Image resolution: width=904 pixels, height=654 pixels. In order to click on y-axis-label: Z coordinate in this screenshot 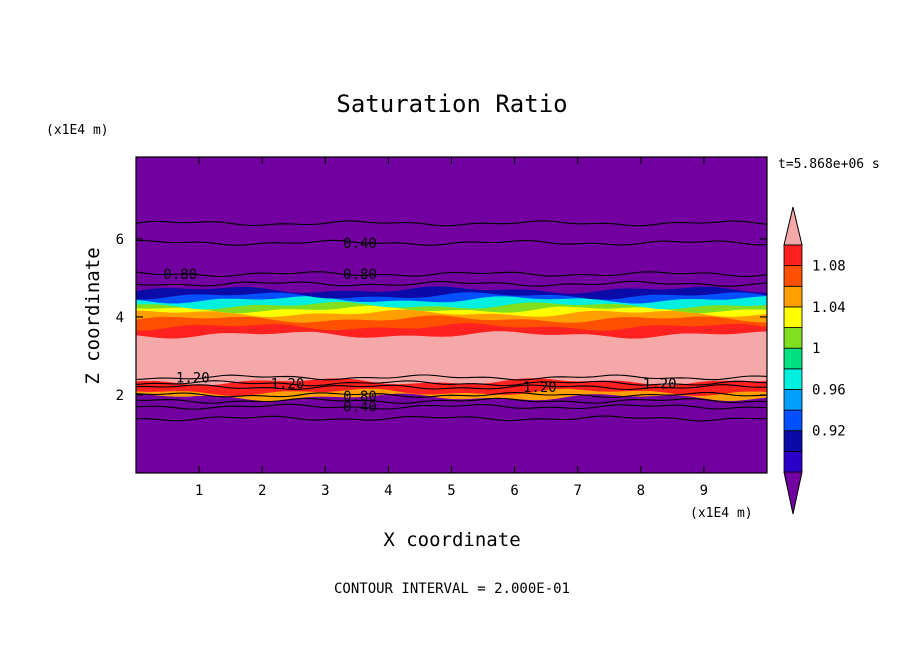, I will do `click(93, 315)`.